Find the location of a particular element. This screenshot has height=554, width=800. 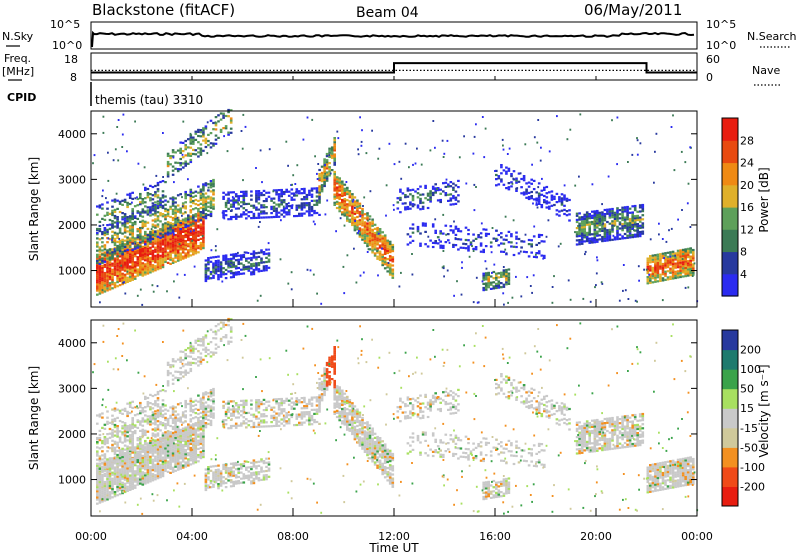

freq-unit-label: [MHz] is located at coordinates (18, 71).